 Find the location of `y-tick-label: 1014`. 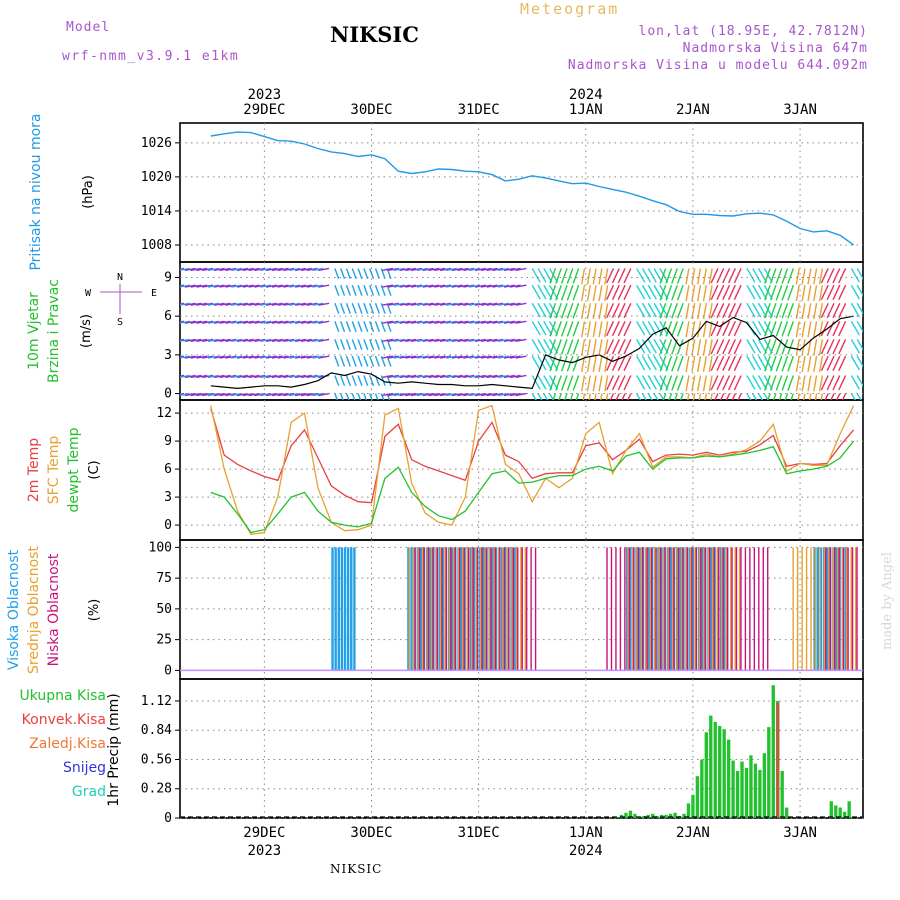

y-tick-label: 1014 is located at coordinates (156, 211).